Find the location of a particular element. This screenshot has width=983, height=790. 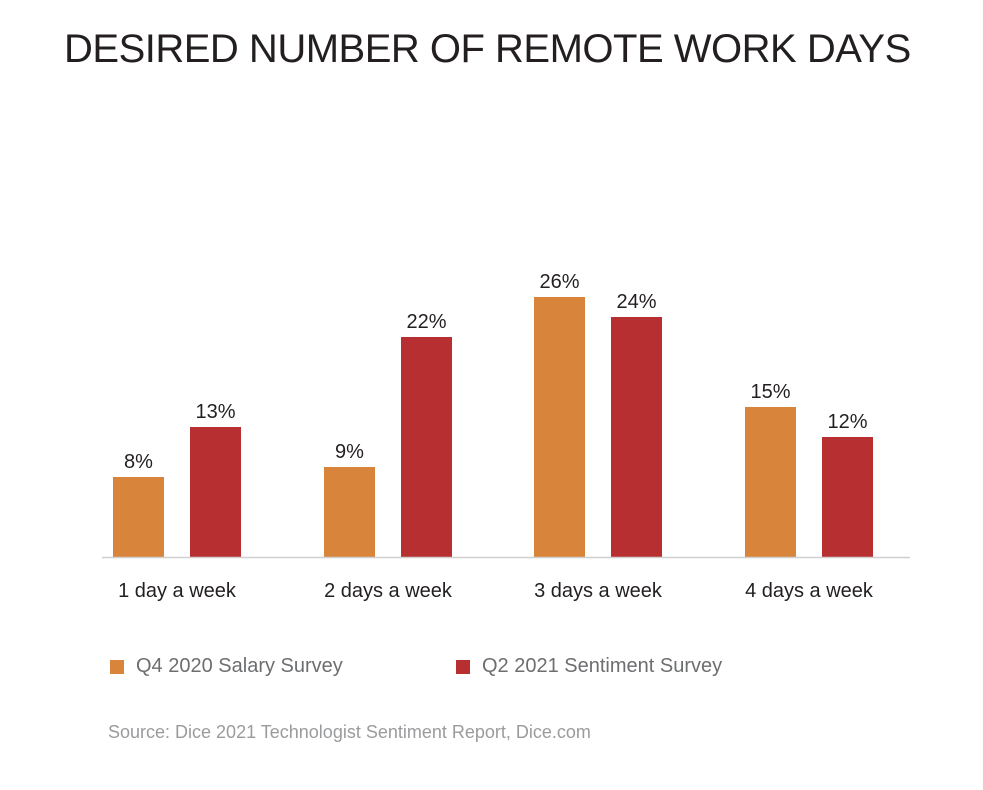

category-label-4: 4 days a week is located at coordinates (809, 591).